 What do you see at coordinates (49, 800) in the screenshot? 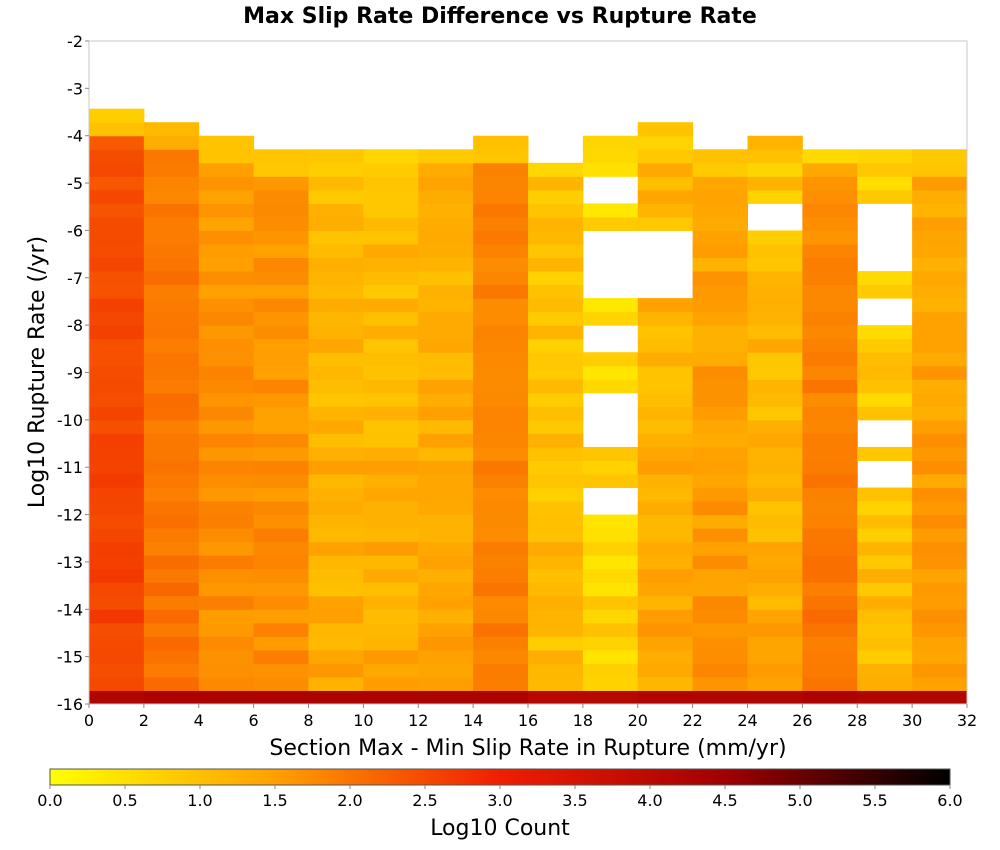
I see `colorbar-tick-label: 0.0` at bounding box center [49, 800].